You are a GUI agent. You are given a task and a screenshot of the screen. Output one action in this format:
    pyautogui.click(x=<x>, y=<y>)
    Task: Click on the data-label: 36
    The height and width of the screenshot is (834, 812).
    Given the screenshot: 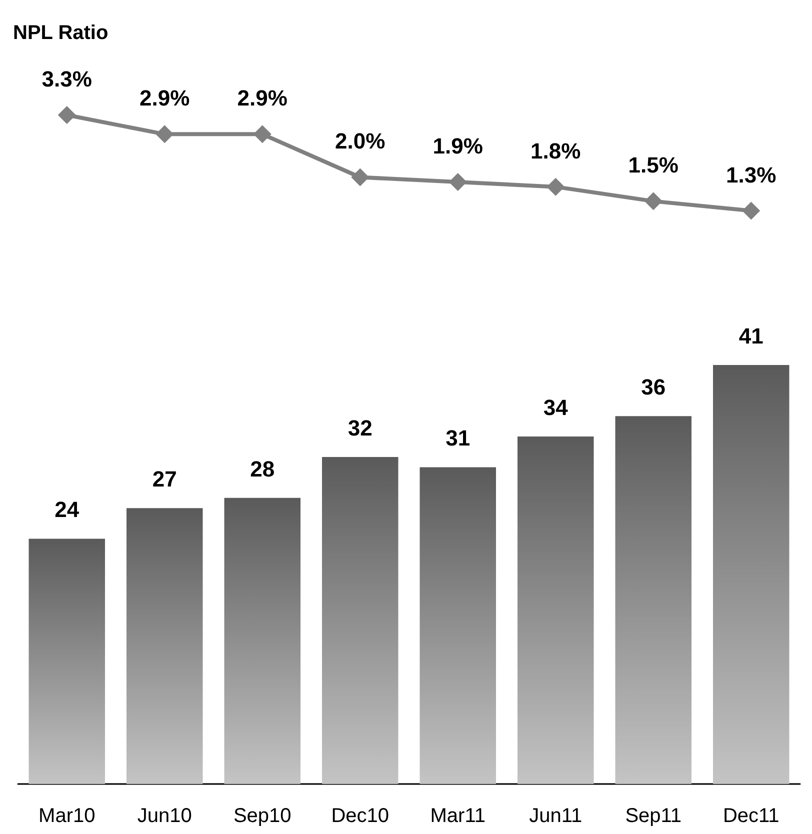 What is the action you would take?
    pyautogui.click(x=653, y=387)
    